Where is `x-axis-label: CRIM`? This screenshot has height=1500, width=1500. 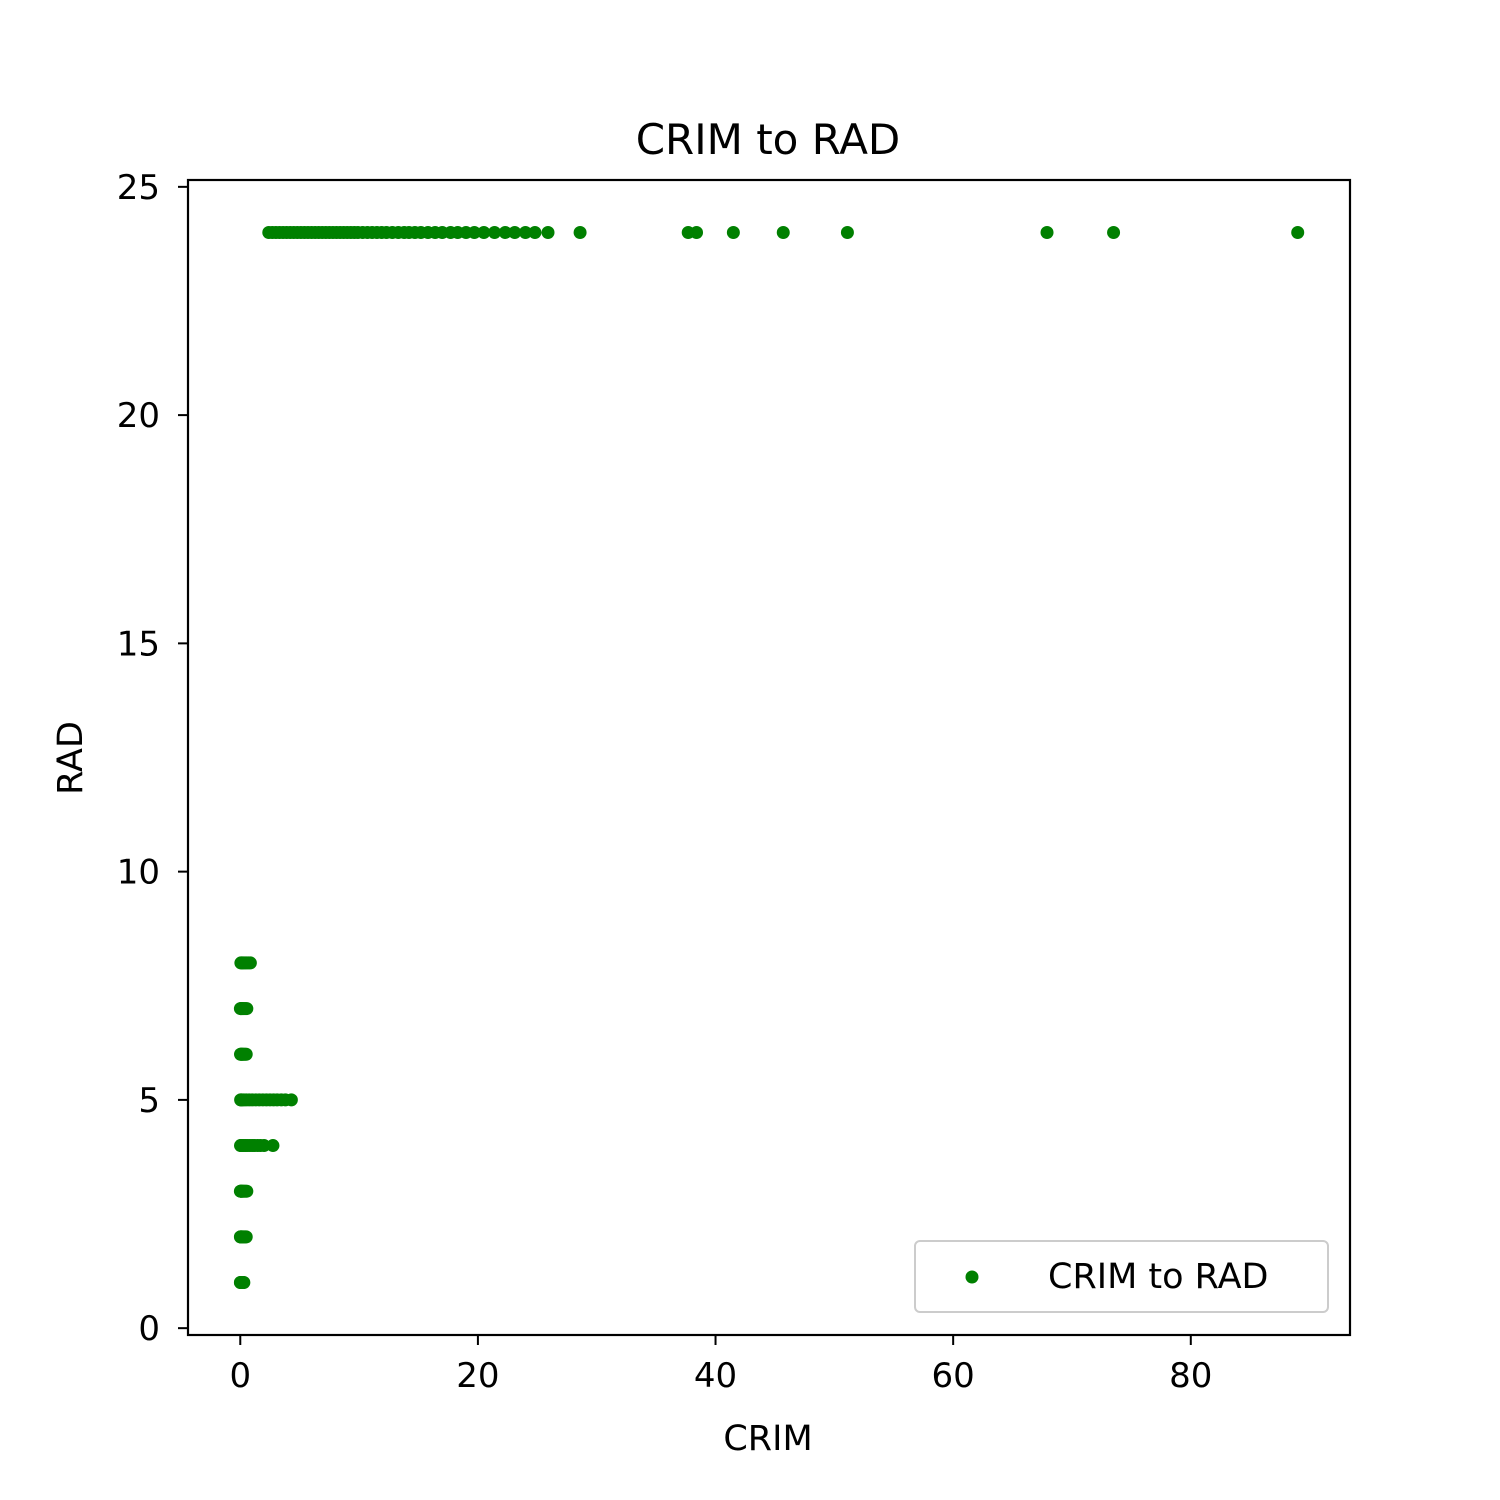 x-axis-label: CRIM is located at coordinates (767, 1439).